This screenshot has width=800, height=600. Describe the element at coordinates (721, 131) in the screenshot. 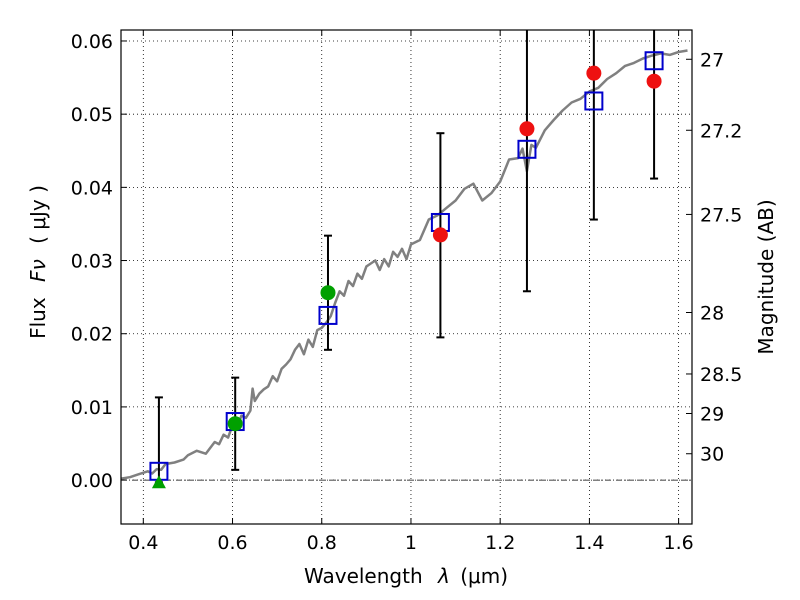

I see `y2-tick-label: 27.2` at that location.